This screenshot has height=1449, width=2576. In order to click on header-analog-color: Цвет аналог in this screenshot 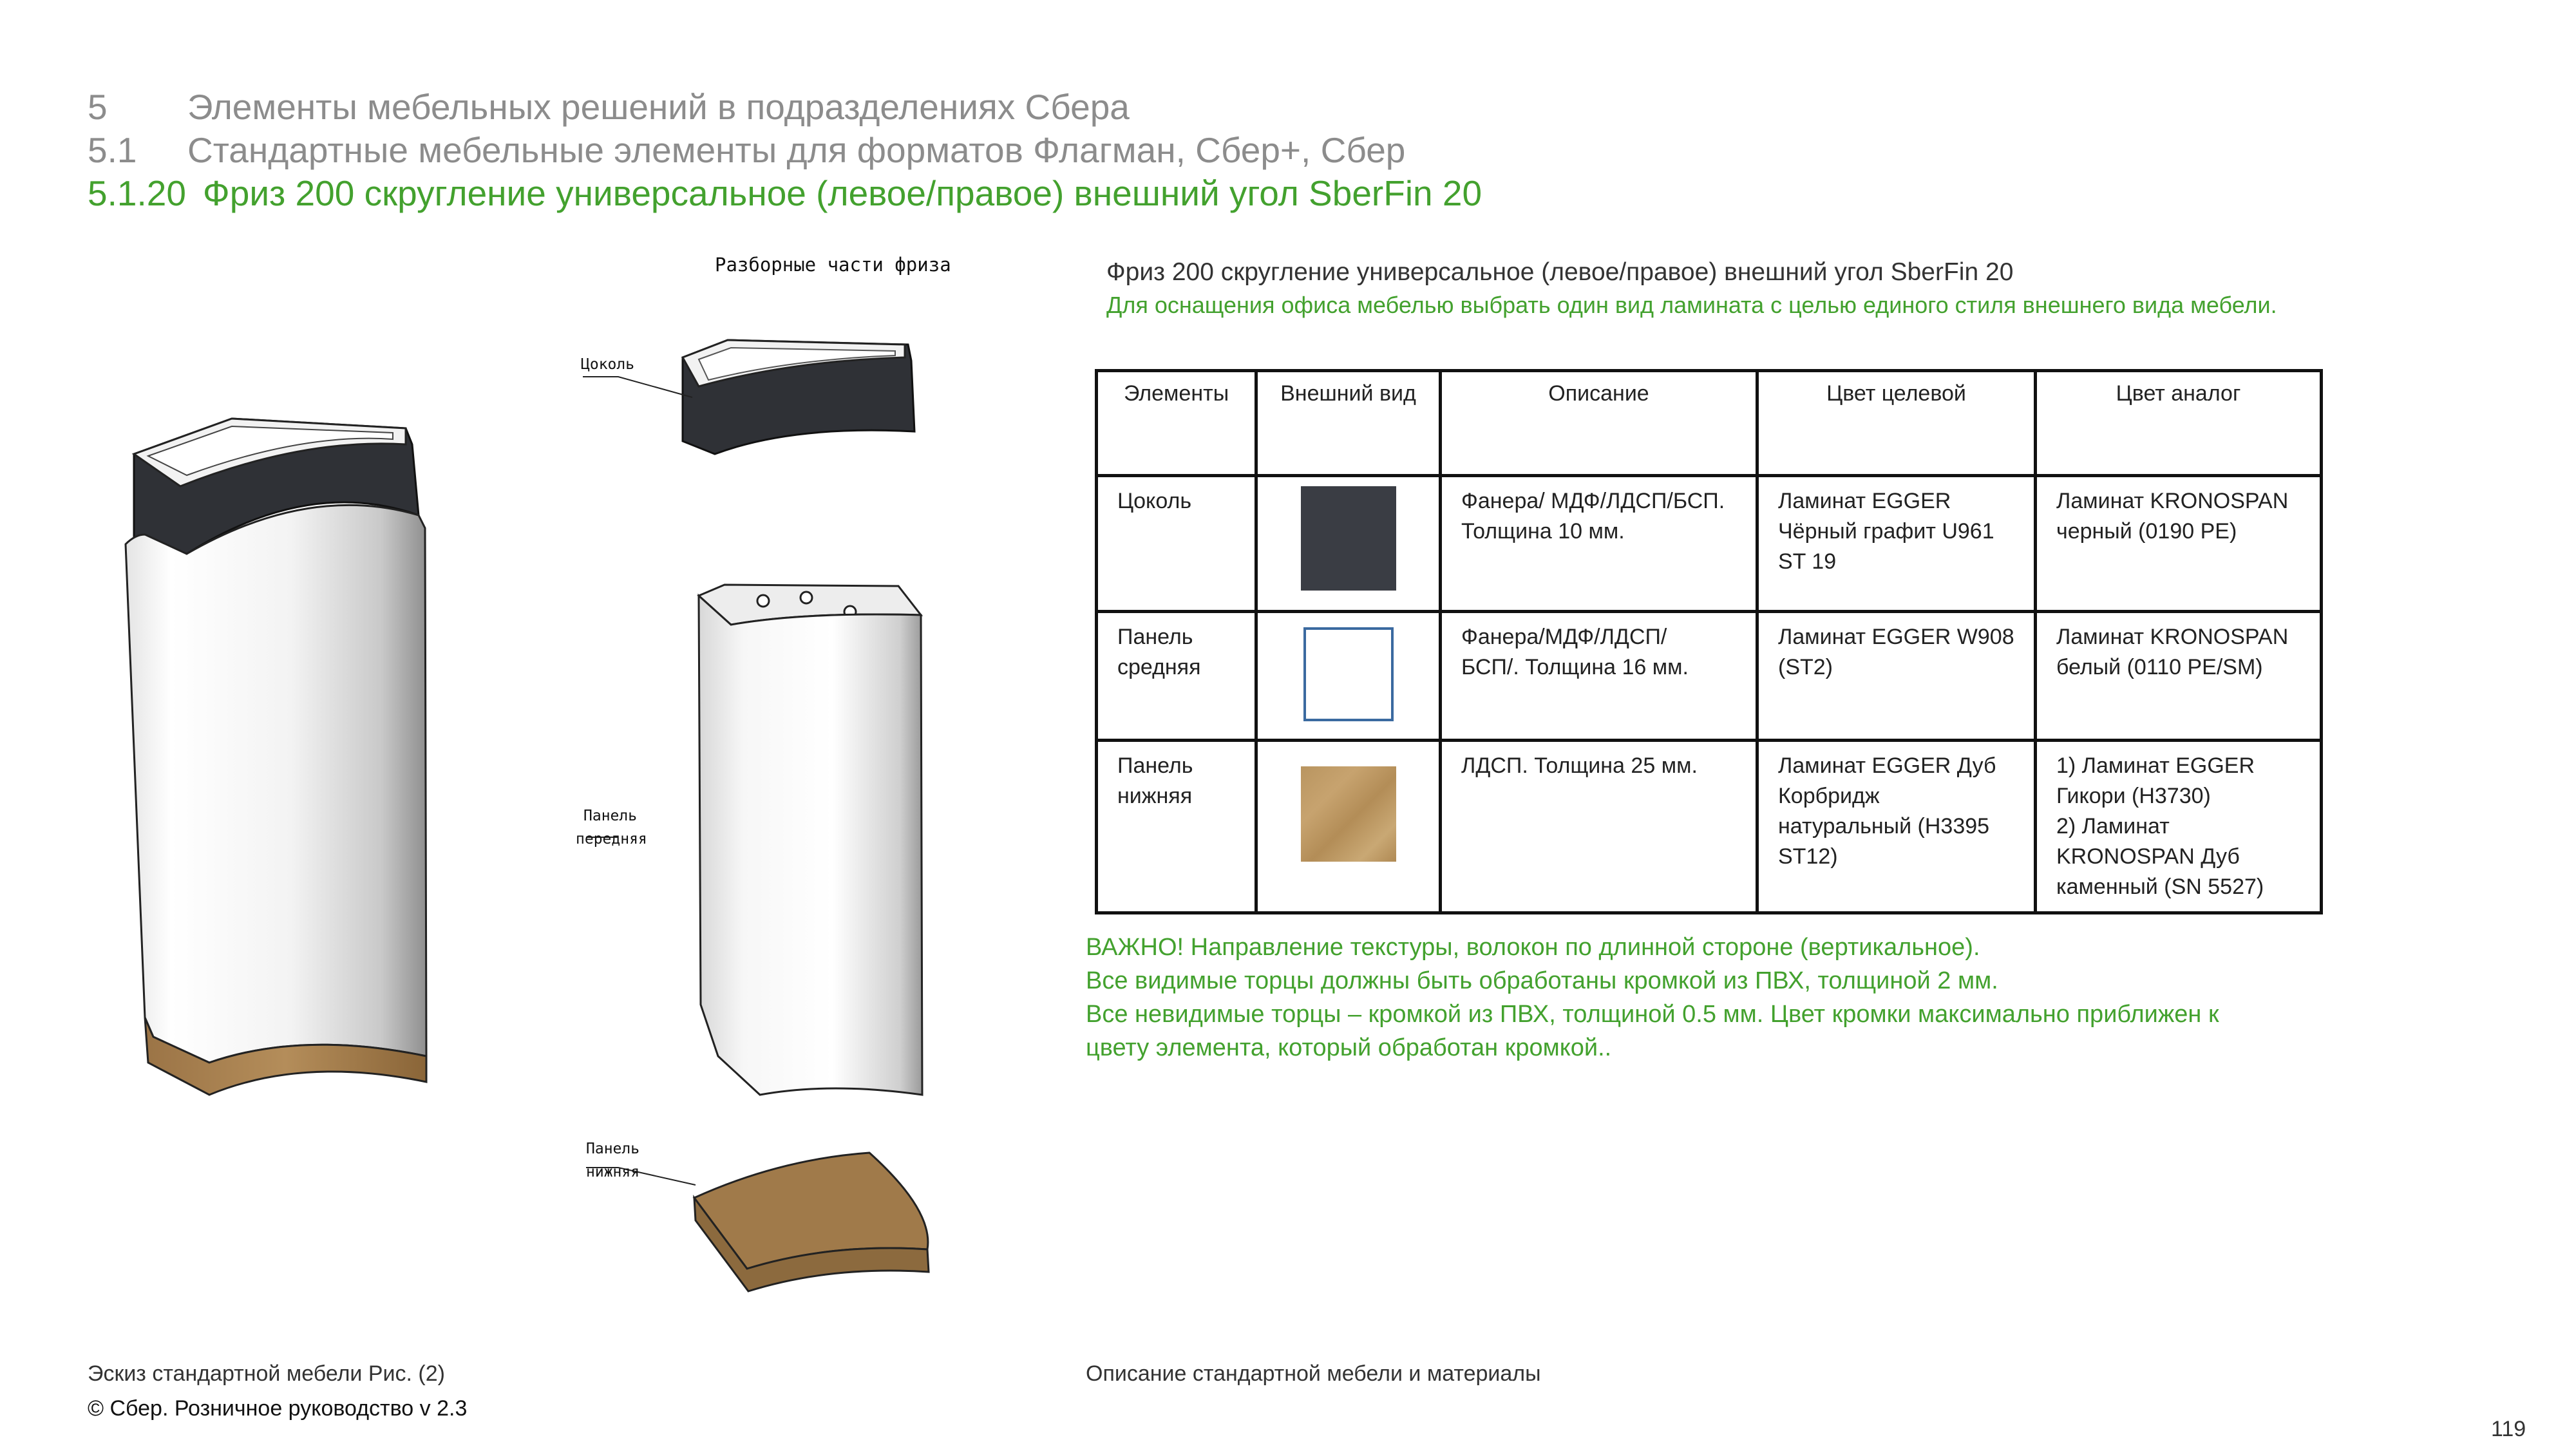, I will do `click(2178, 423)`.